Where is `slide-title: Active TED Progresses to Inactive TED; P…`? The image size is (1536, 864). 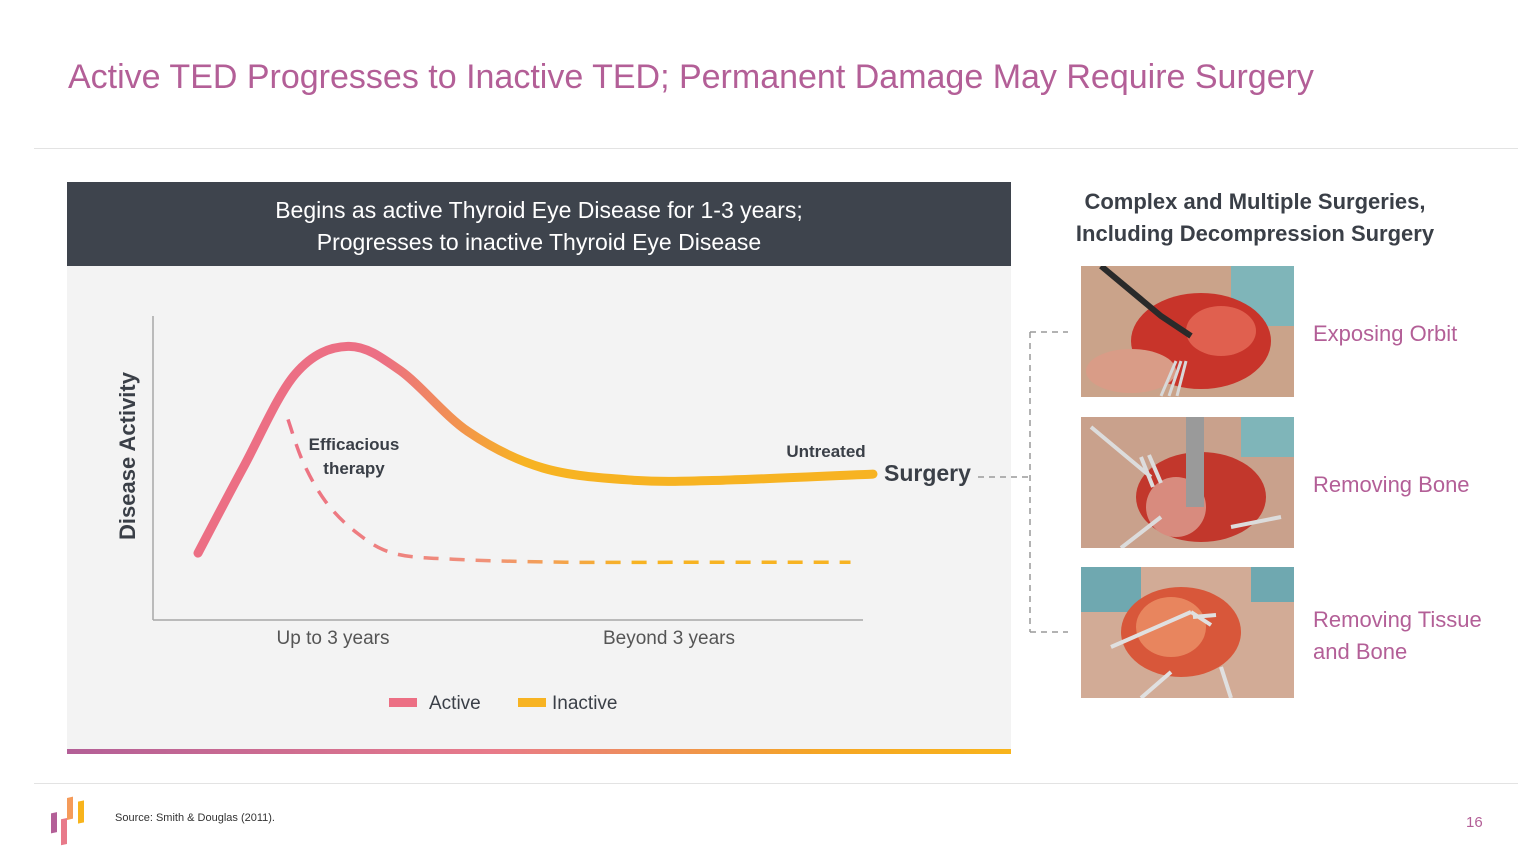 slide-title: Active TED Progresses to Inactive TED; P… is located at coordinates (691, 77).